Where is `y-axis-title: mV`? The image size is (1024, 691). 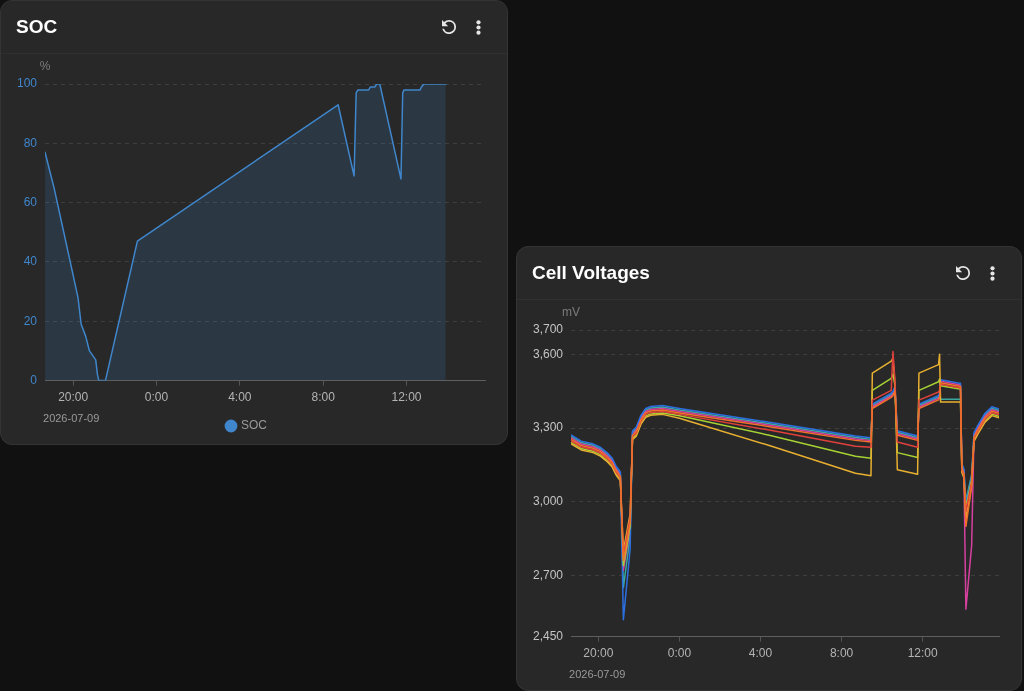
y-axis-title: mV is located at coordinates (571, 312).